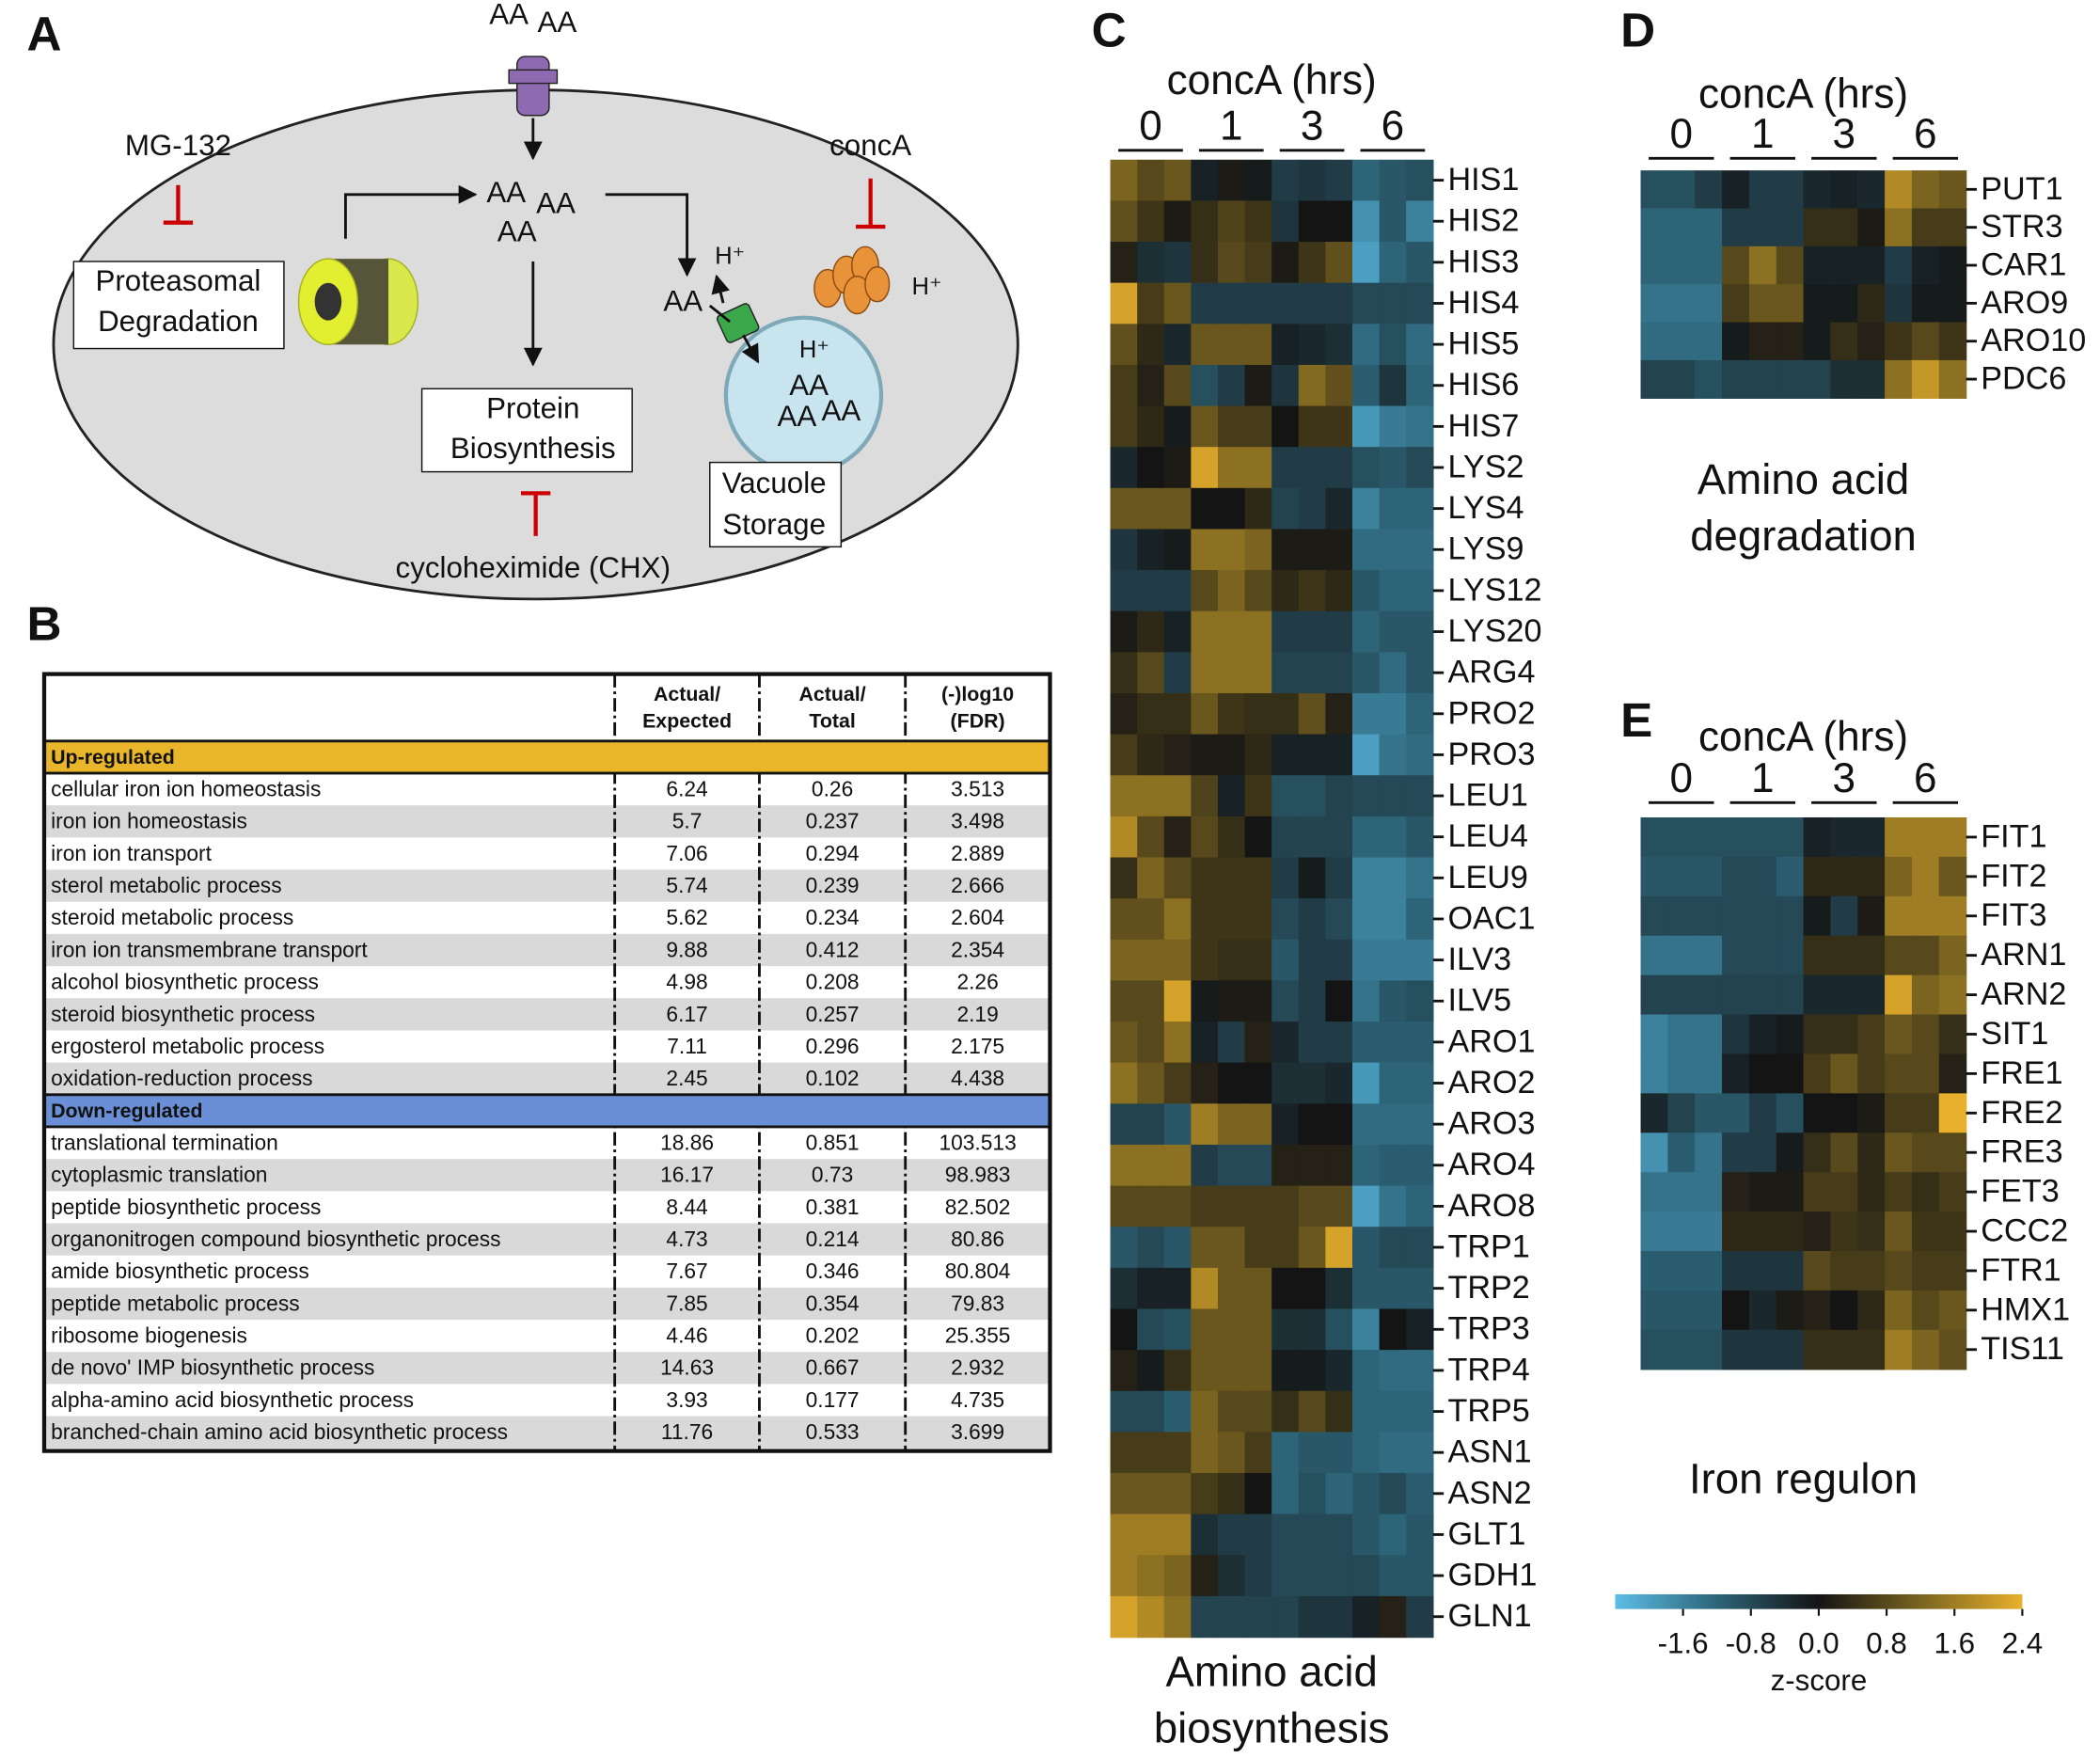 This screenshot has height=1758, width=2100. Describe the element at coordinates (977, 917) in the screenshot. I see `cell-value: 2.604` at that location.